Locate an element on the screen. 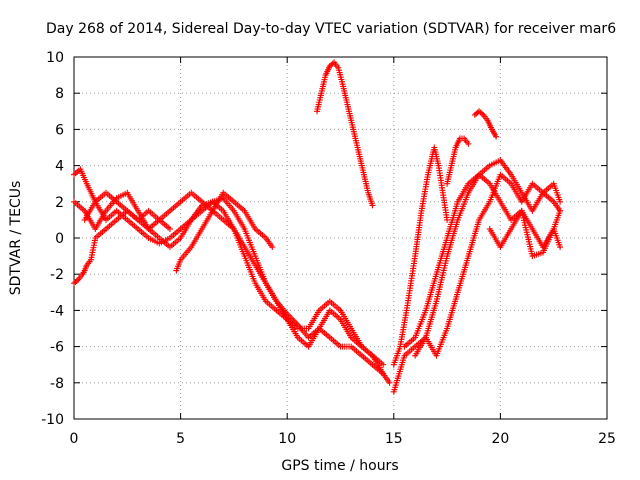 This screenshot has height=480, width=640. x-tick-label: 15 is located at coordinates (394, 439).